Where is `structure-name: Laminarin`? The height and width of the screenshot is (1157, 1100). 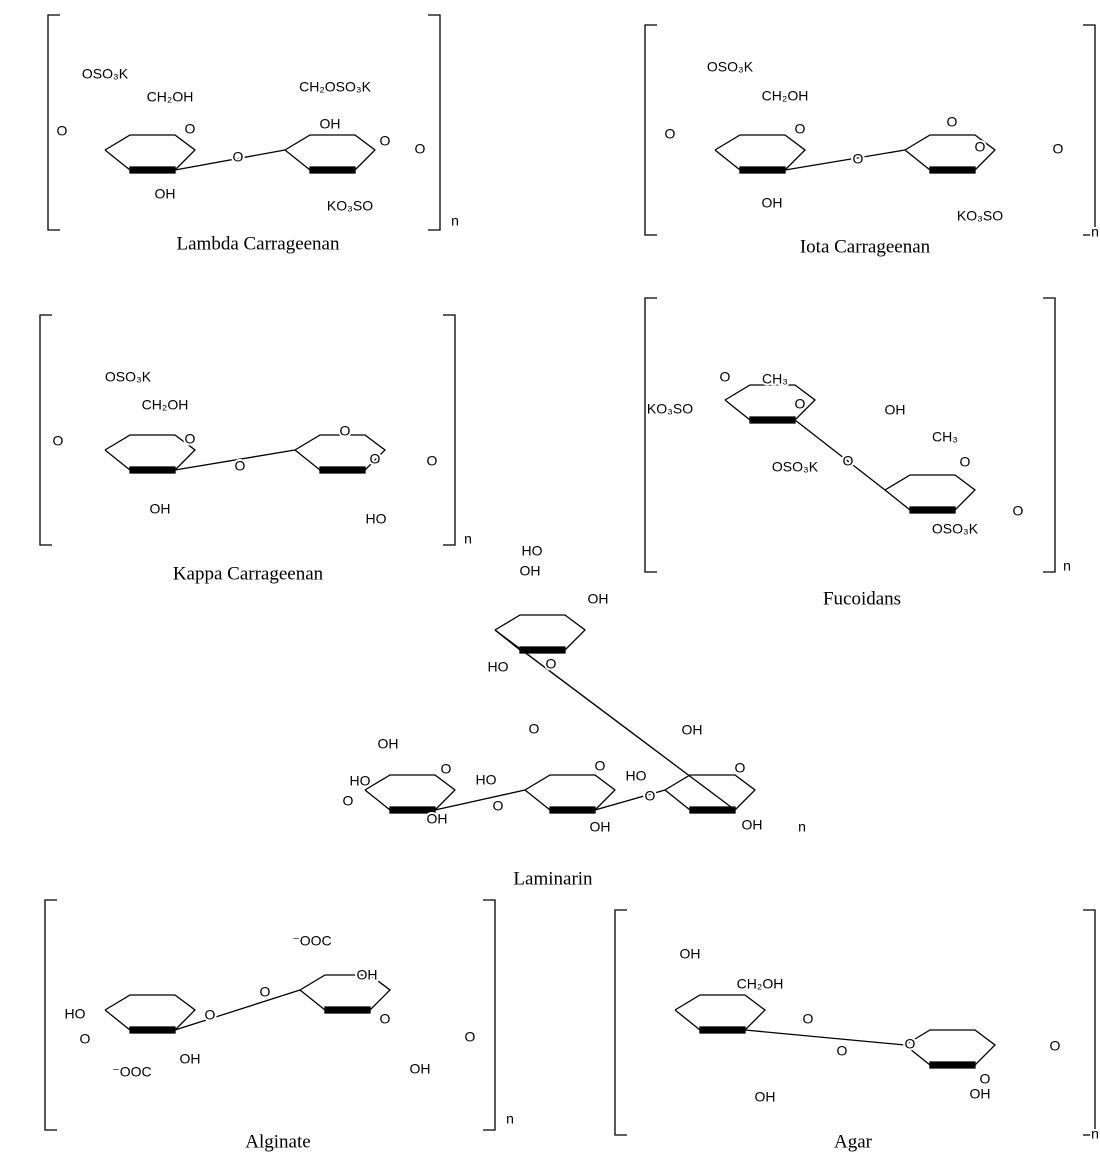
structure-name: Laminarin is located at coordinates (553, 878).